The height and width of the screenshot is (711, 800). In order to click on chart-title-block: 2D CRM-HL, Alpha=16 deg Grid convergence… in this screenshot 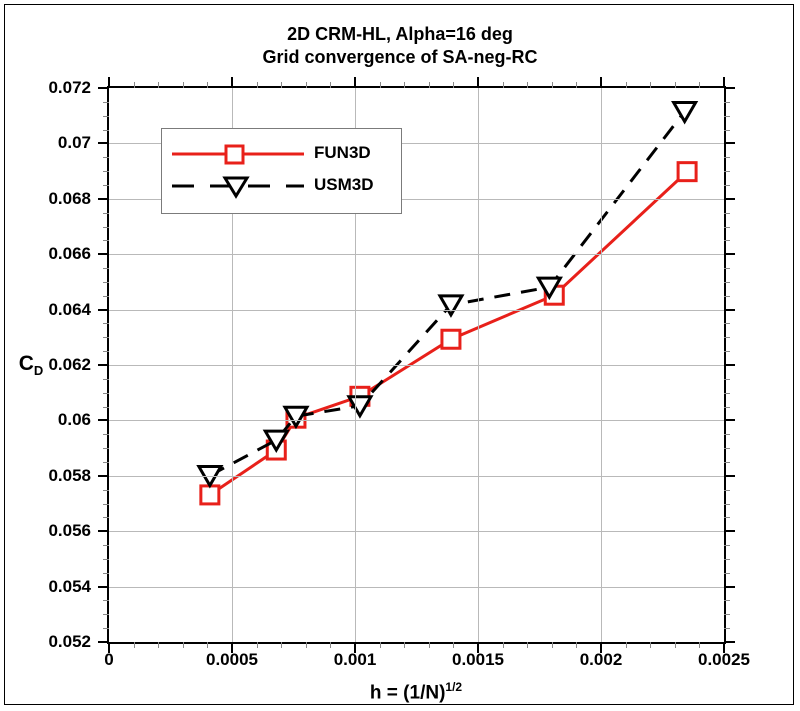, I will do `click(400, 46)`.